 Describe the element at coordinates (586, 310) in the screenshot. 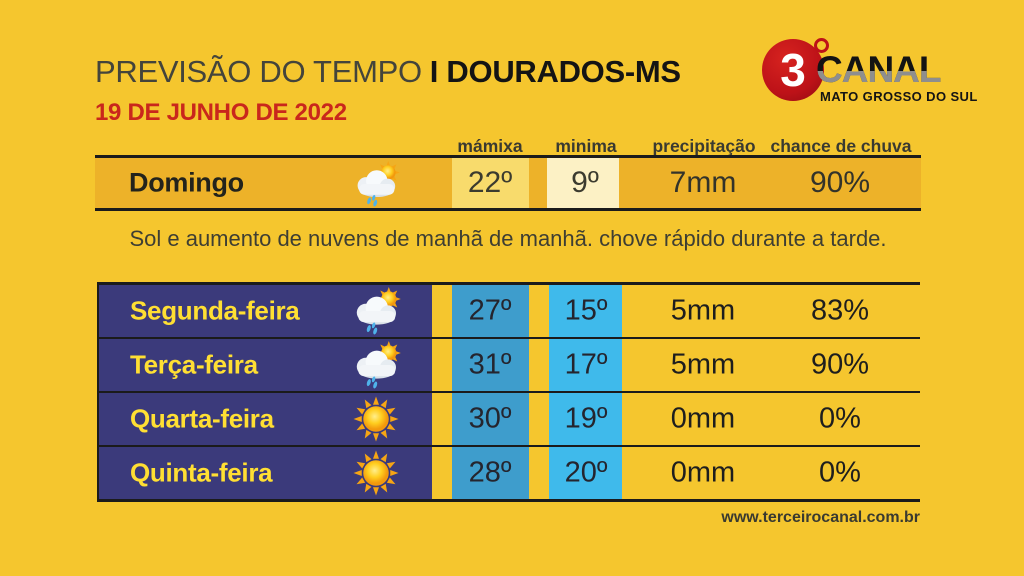

I see `min-temp: 15º` at that location.